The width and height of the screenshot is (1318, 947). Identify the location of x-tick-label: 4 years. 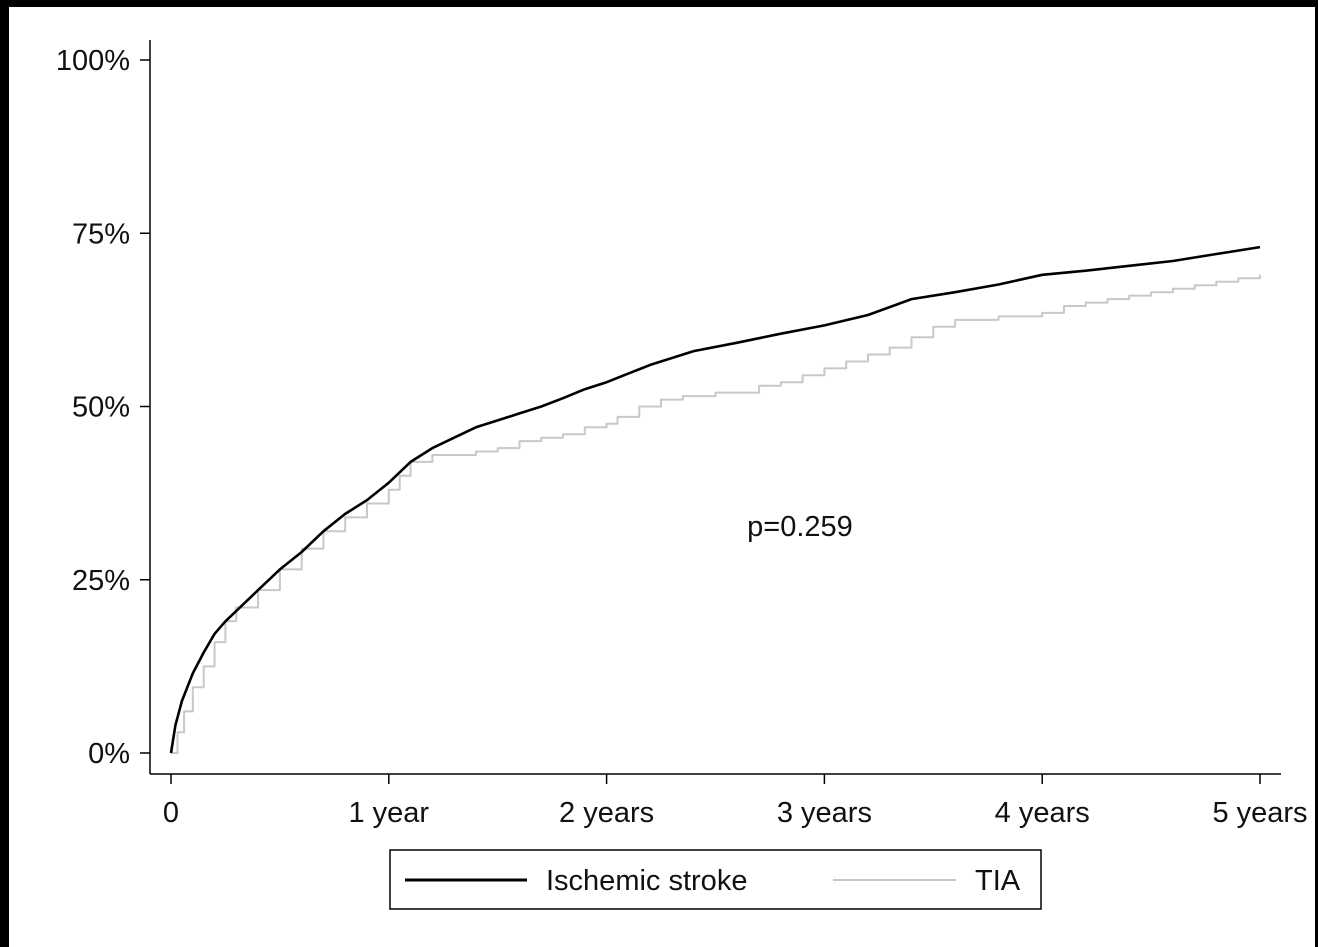
(1042, 813).